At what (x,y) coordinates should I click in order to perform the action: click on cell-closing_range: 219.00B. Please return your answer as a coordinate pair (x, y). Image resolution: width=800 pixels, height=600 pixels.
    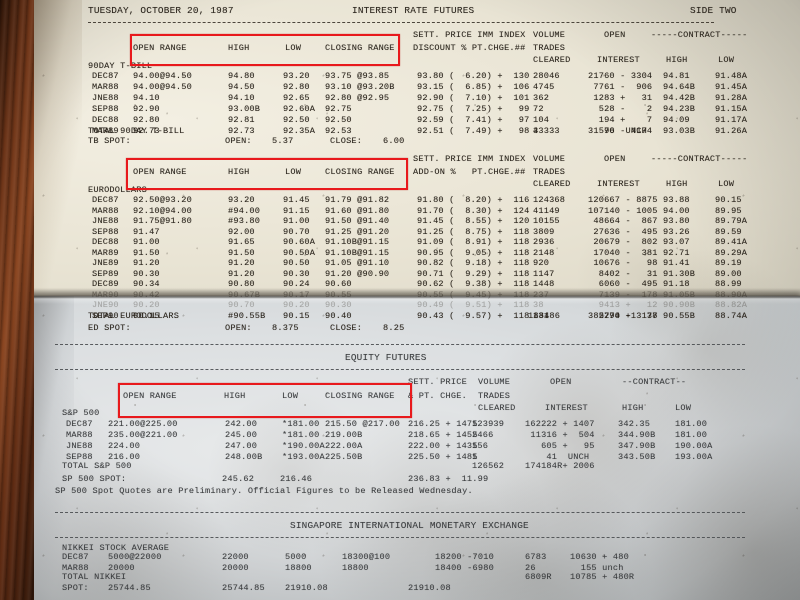
    Looking at the image, I should click on (344, 435).